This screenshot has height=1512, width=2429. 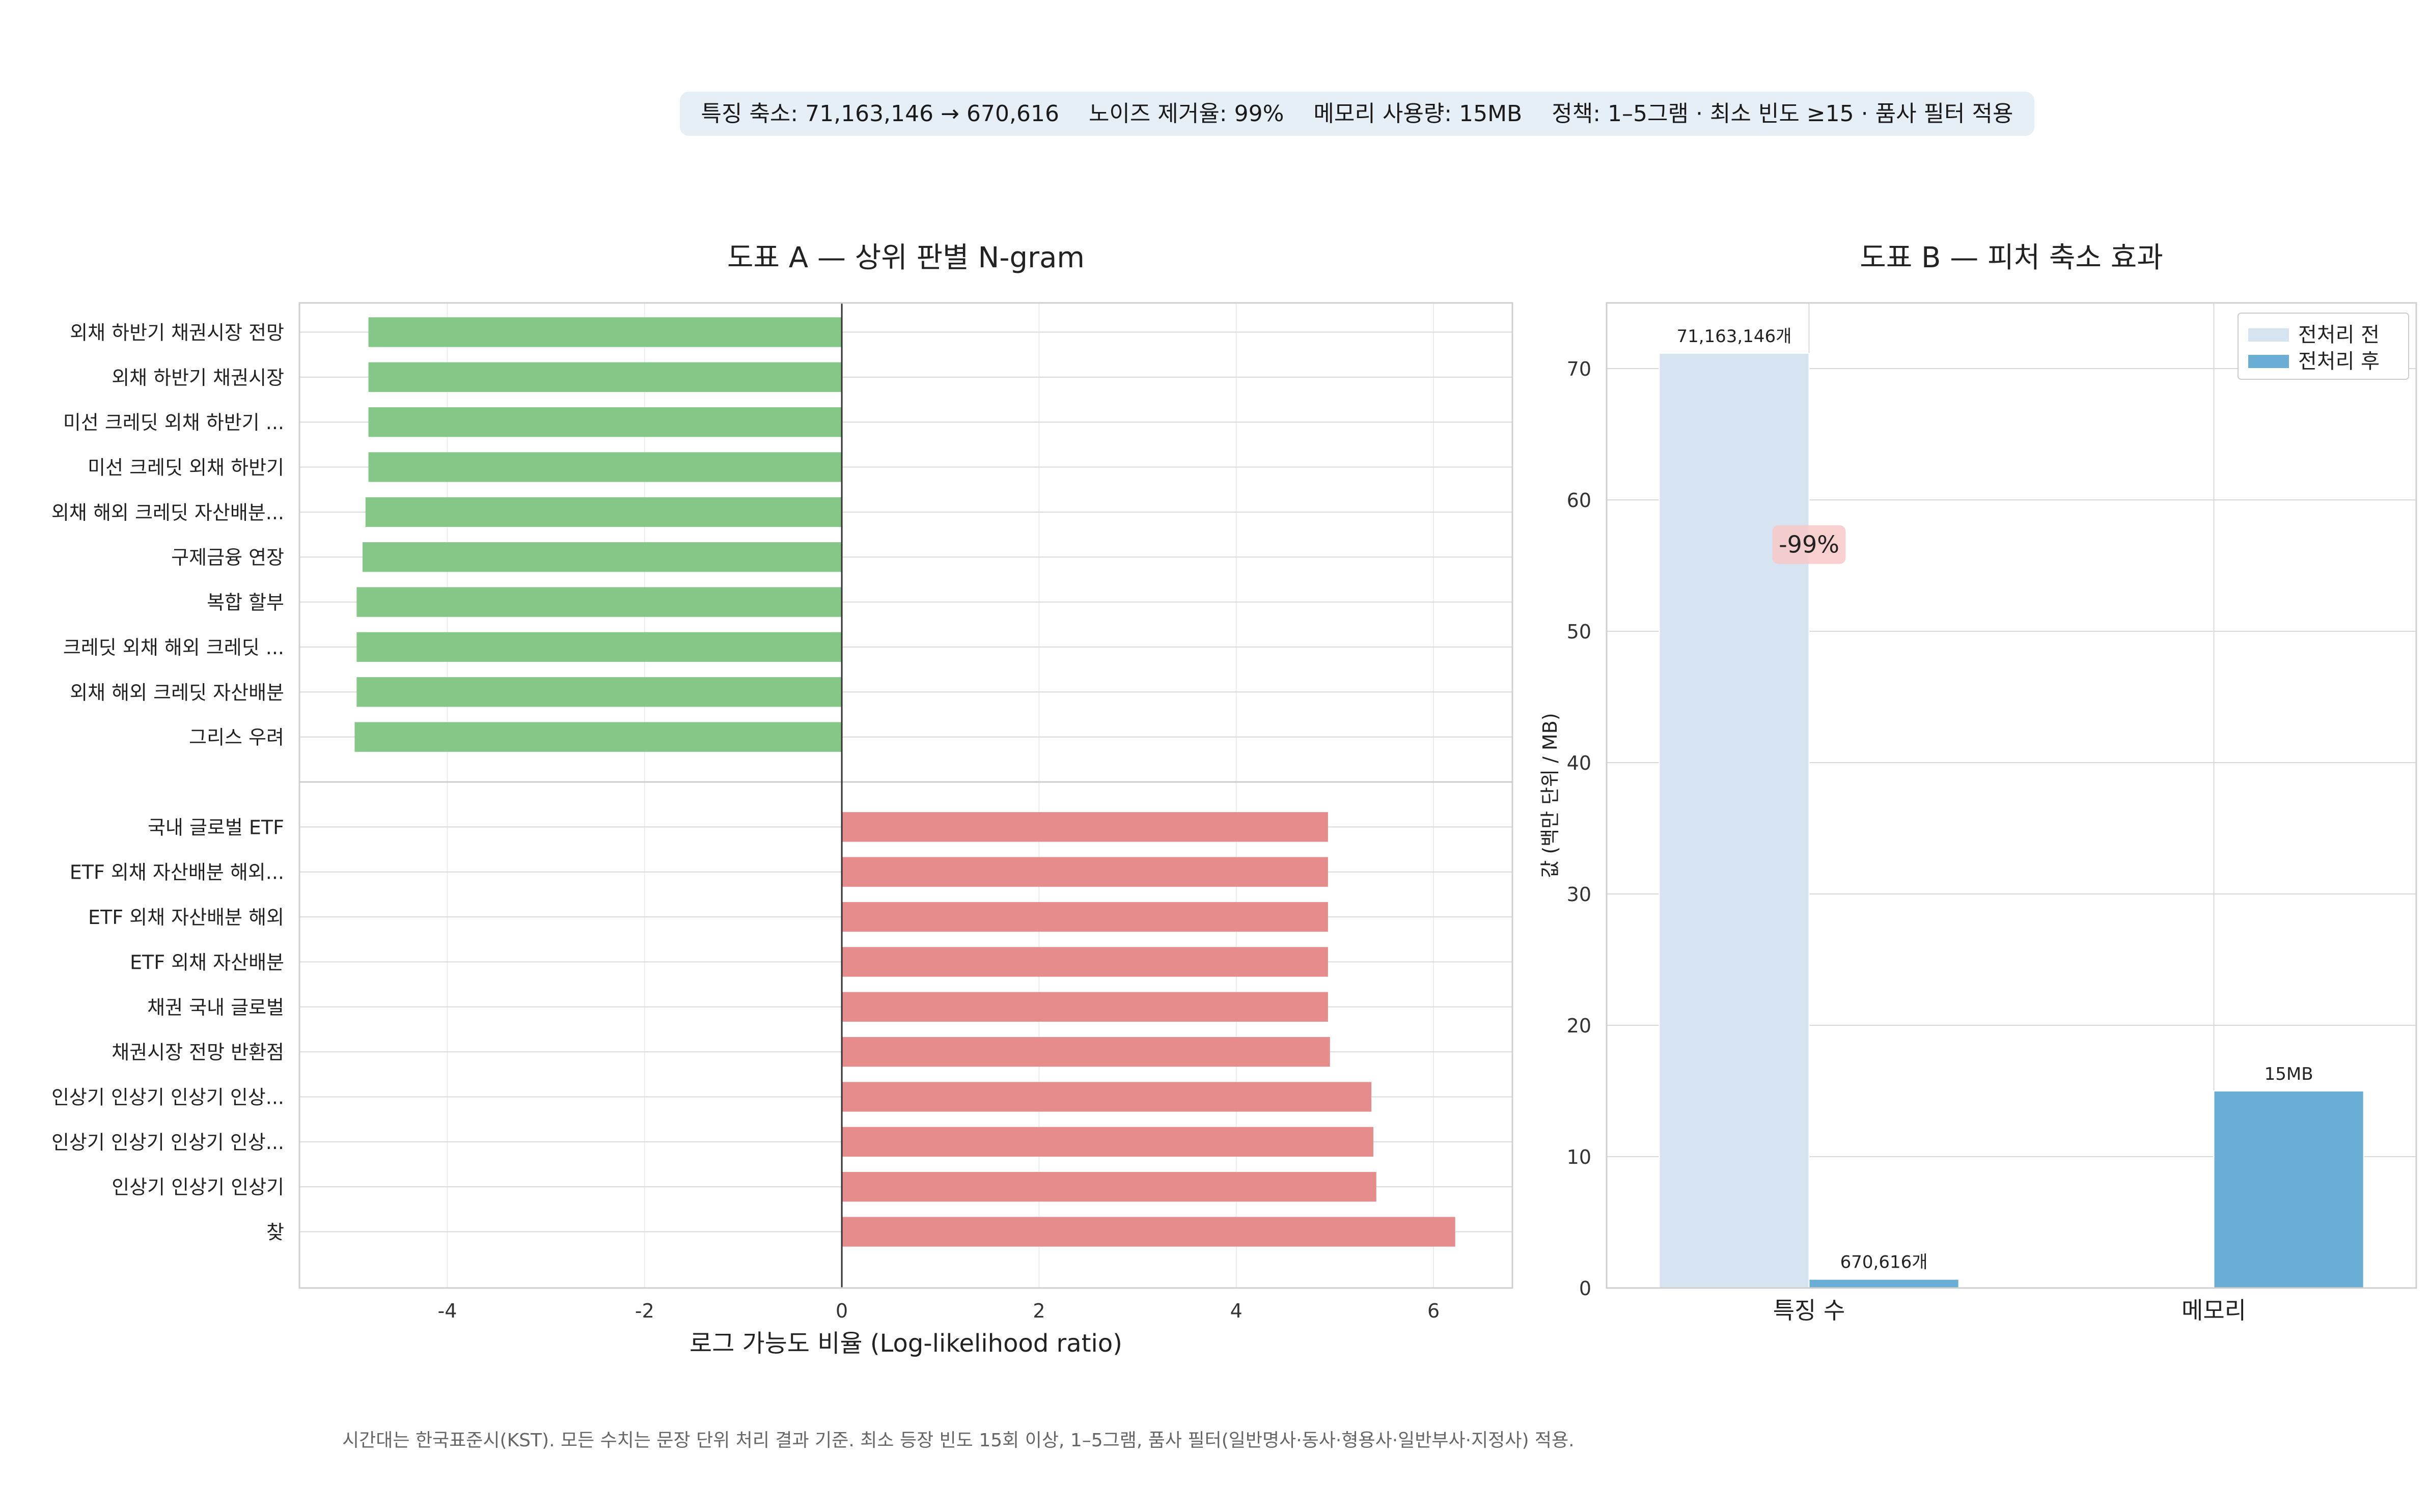 What do you see at coordinates (2214, 1310) in the screenshot?
I see `chart-b-category-label: 메모리` at bounding box center [2214, 1310].